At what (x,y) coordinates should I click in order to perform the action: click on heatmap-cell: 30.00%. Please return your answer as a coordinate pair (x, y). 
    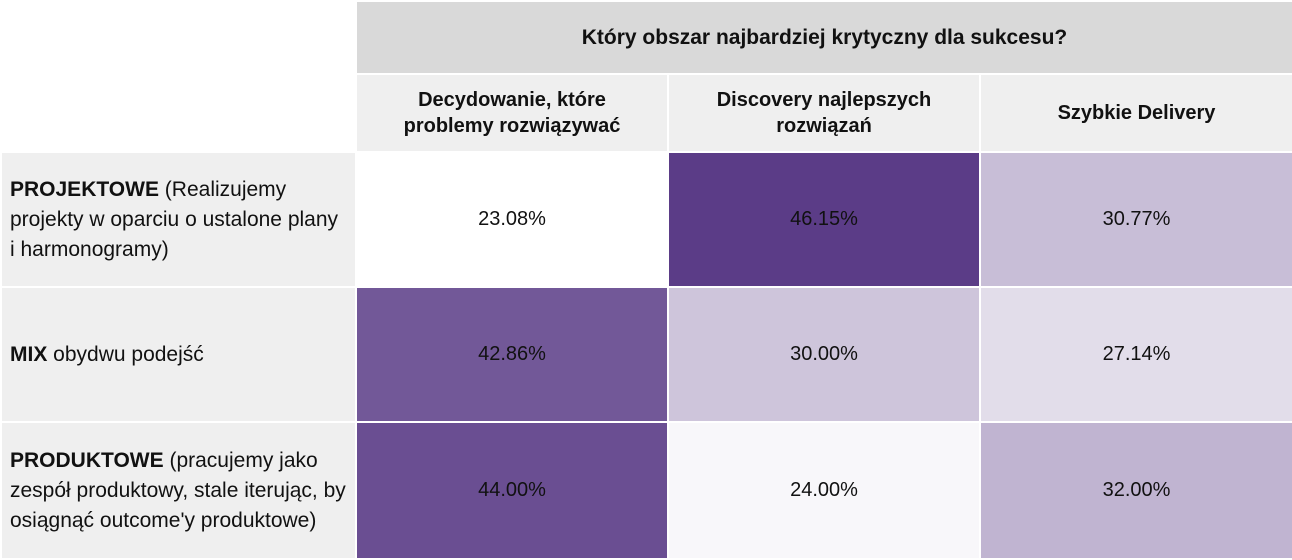
    Looking at the image, I should click on (824, 354).